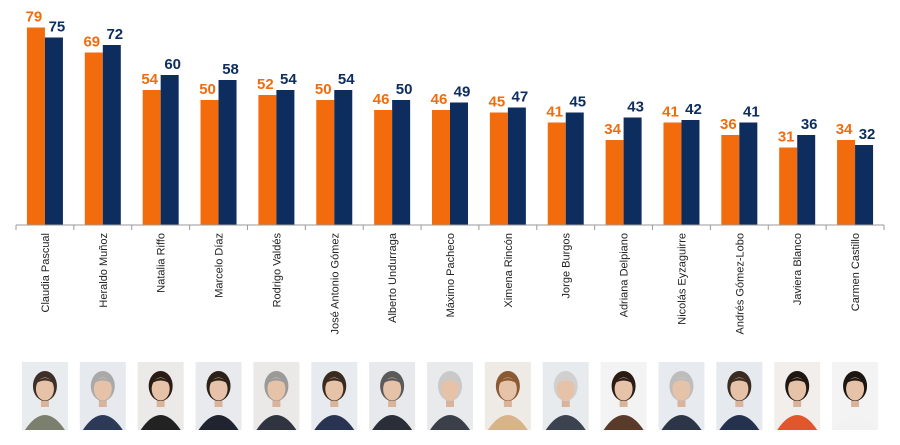 Image resolution: width=900 pixels, height=445 pixels. Describe the element at coordinates (520, 97) in the screenshot. I see `value-label: 47` at that location.